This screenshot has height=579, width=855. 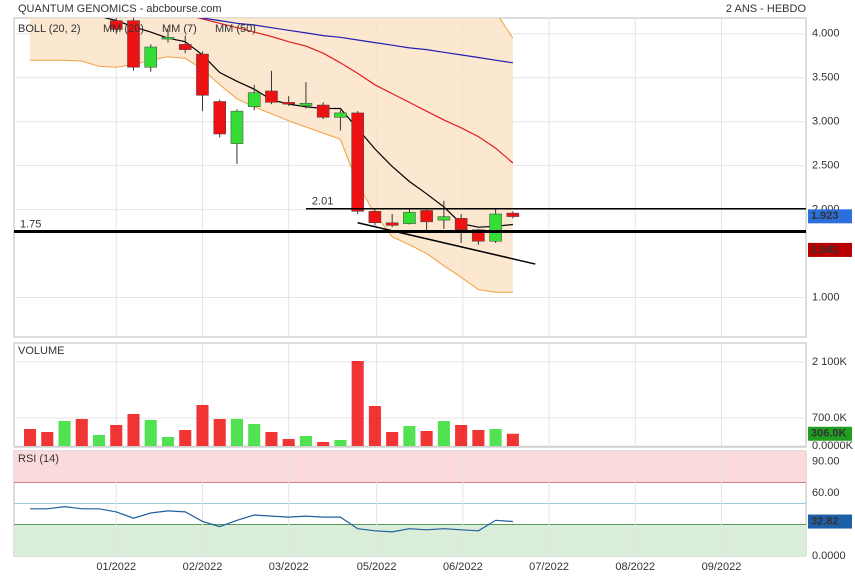 What do you see at coordinates (463, 567) in the screenshot?
I see `x-tick-label: 06/2022` at bounding box center [463, 567].